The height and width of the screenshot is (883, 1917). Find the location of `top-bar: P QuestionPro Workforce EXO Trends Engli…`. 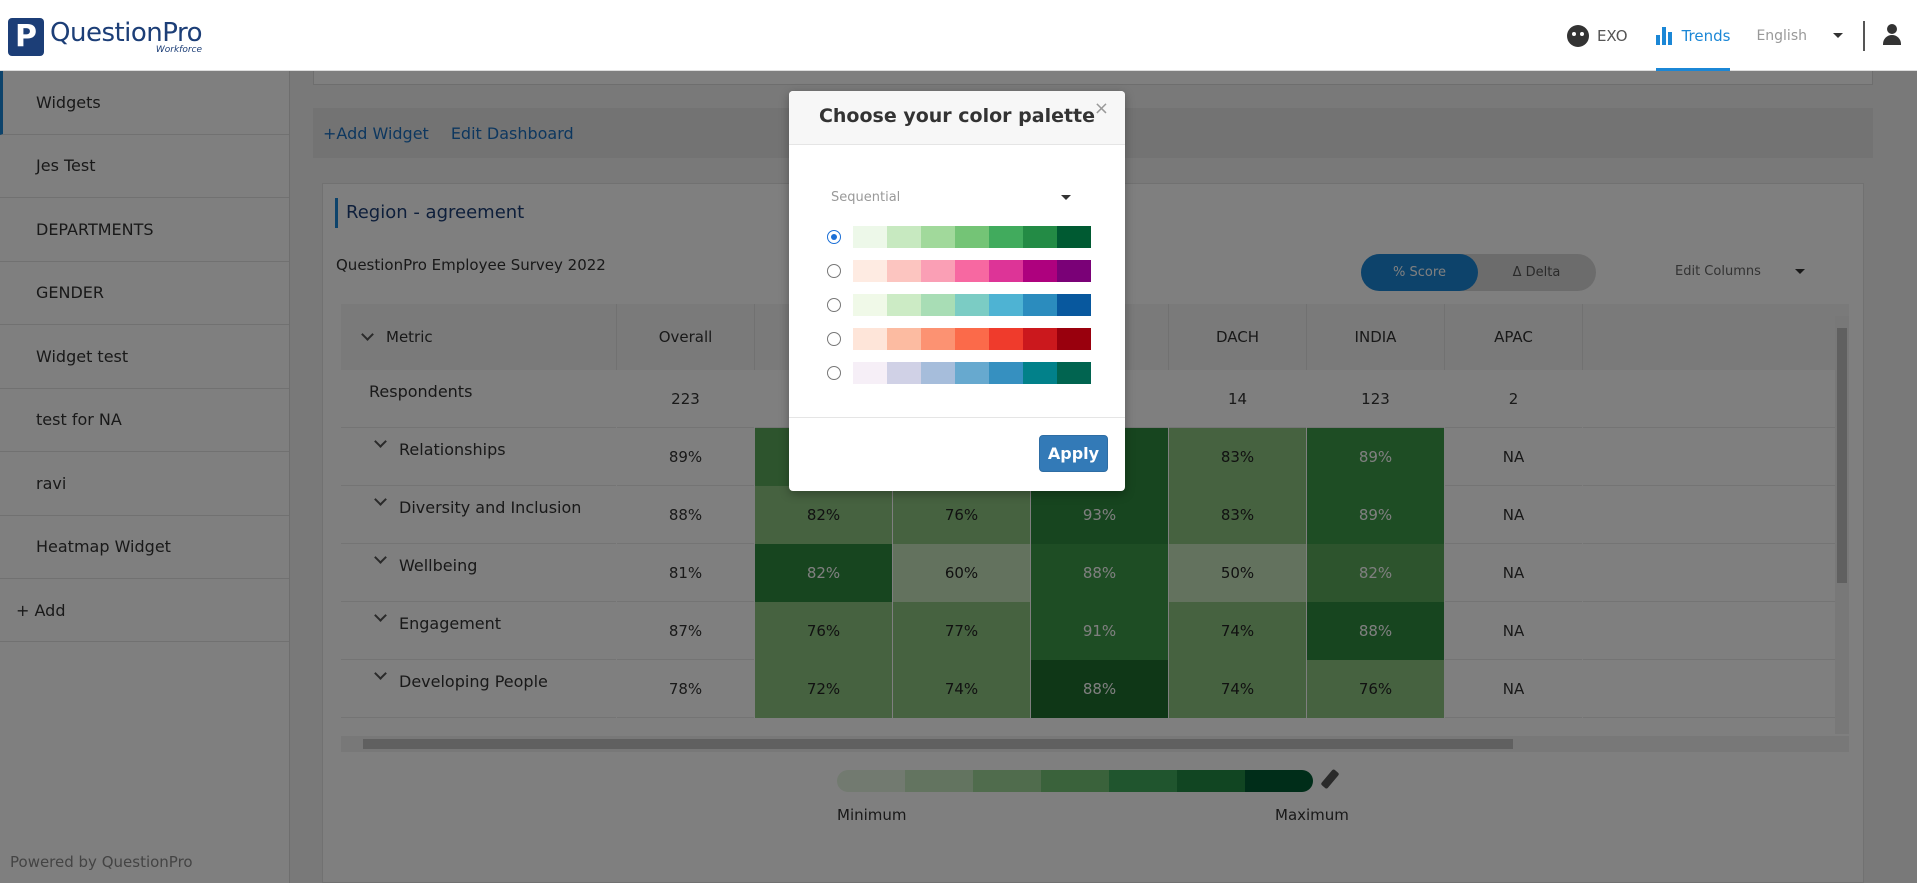

top-bar: P QuestionPro Workforce EXO Trends Engli… is located at coordinates (958, 35).